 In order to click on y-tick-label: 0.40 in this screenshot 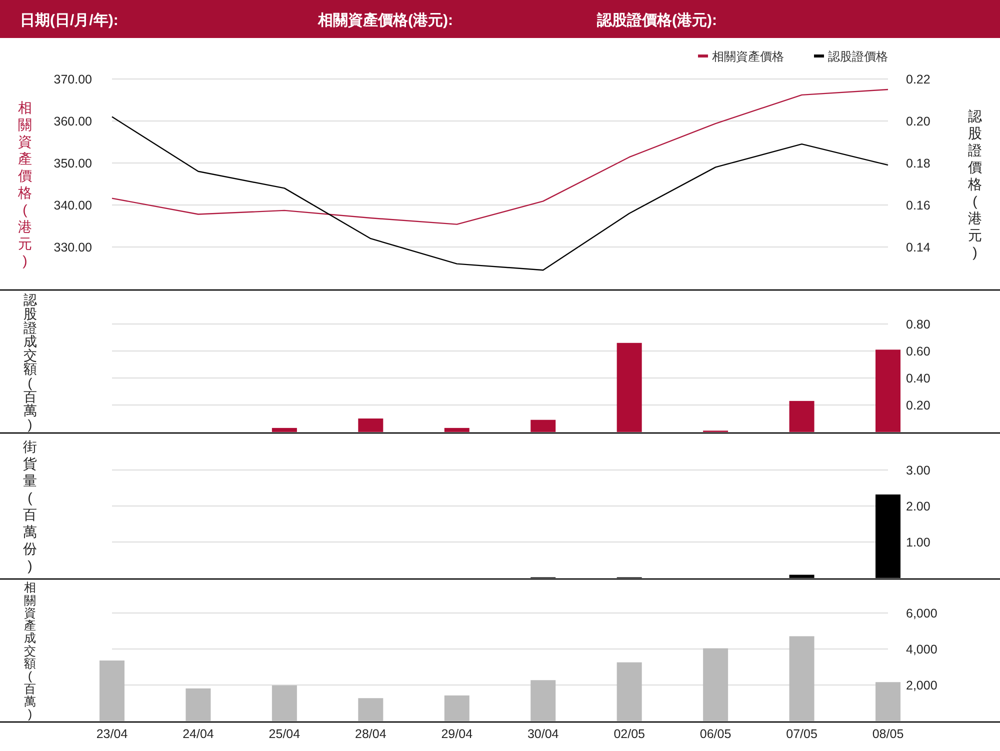, I will do `click(918, 379)`.